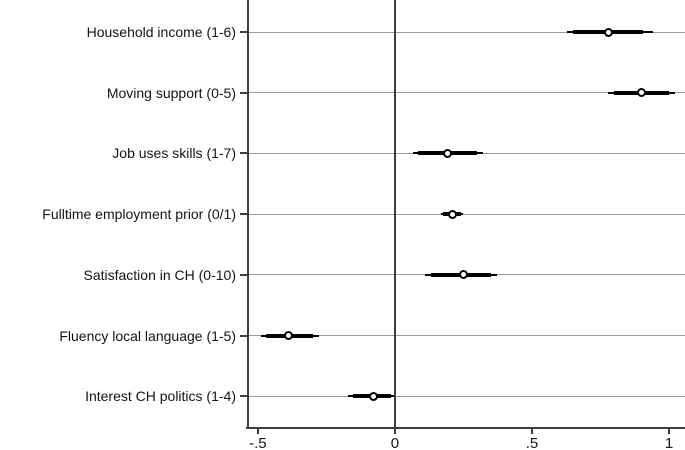 This screenshot has height=450, width=685. Describe the element at coordinates (258, 442) in the screenshot. I see `x-tick-label: -.5` at that location.